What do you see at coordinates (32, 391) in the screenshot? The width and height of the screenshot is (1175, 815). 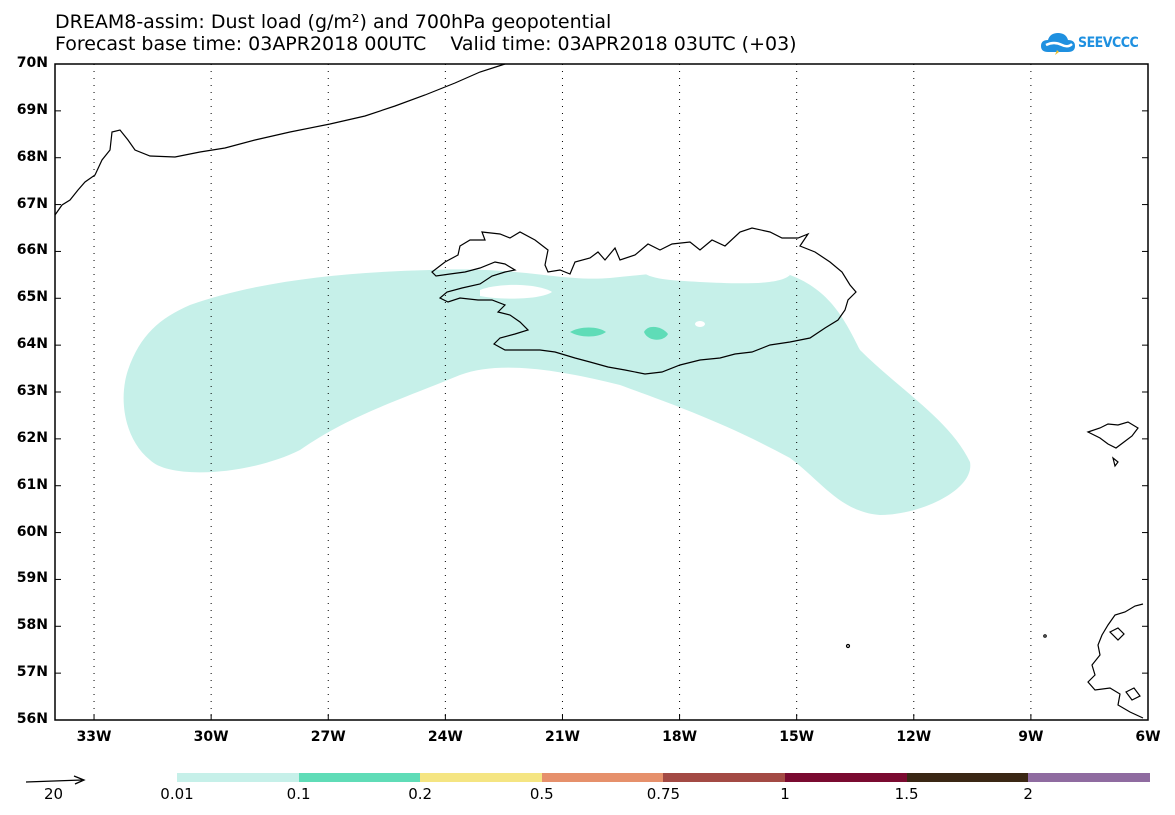 I see `lat-label: 63N` at bounding box center [32, 391].